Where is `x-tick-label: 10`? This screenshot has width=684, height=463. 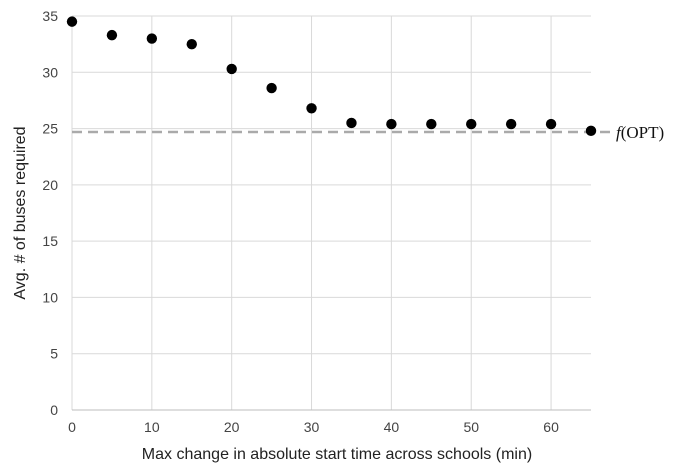 x-tick-label: 10 is located at coordinates (152, 427).